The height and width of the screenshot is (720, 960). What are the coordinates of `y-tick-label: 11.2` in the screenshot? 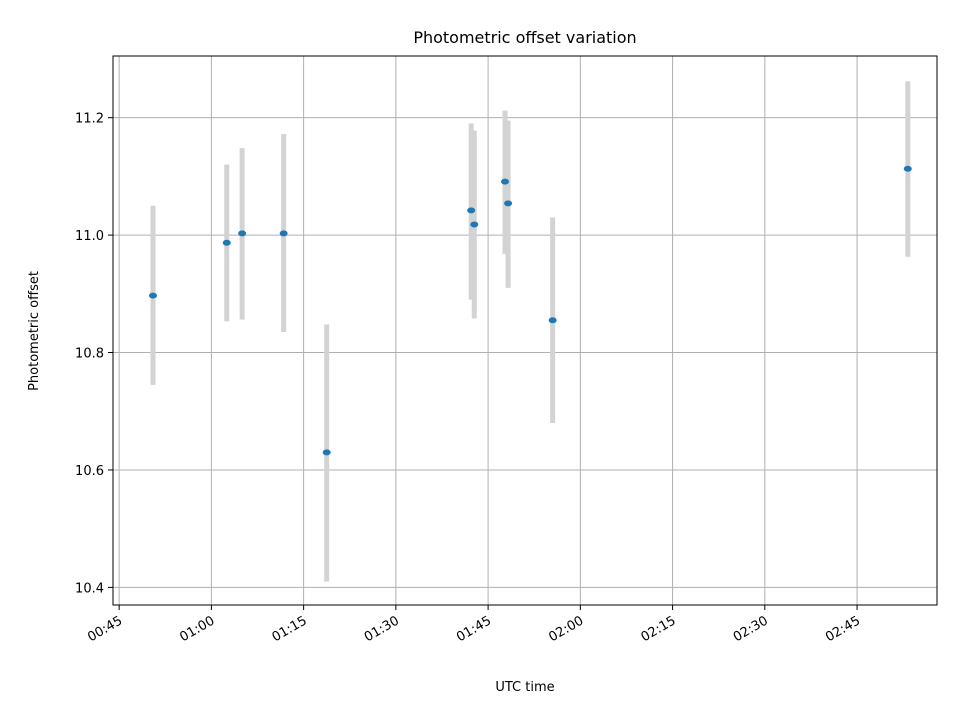 It's located at (89, 119).